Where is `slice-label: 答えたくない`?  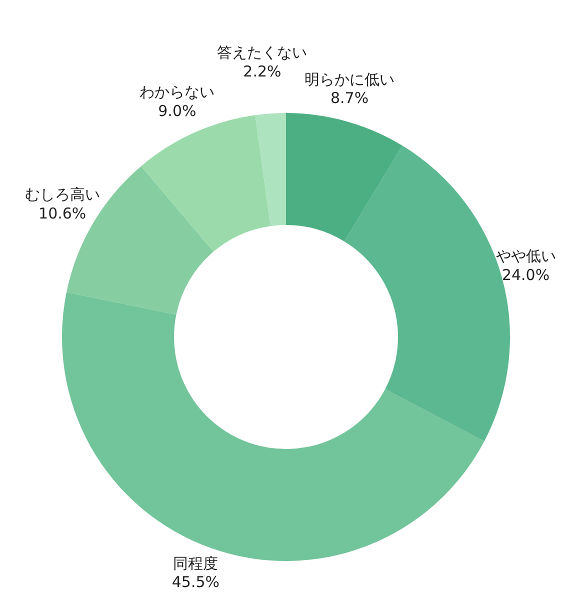 slice-label: 答えたくない is located at coordinates (262, 53).